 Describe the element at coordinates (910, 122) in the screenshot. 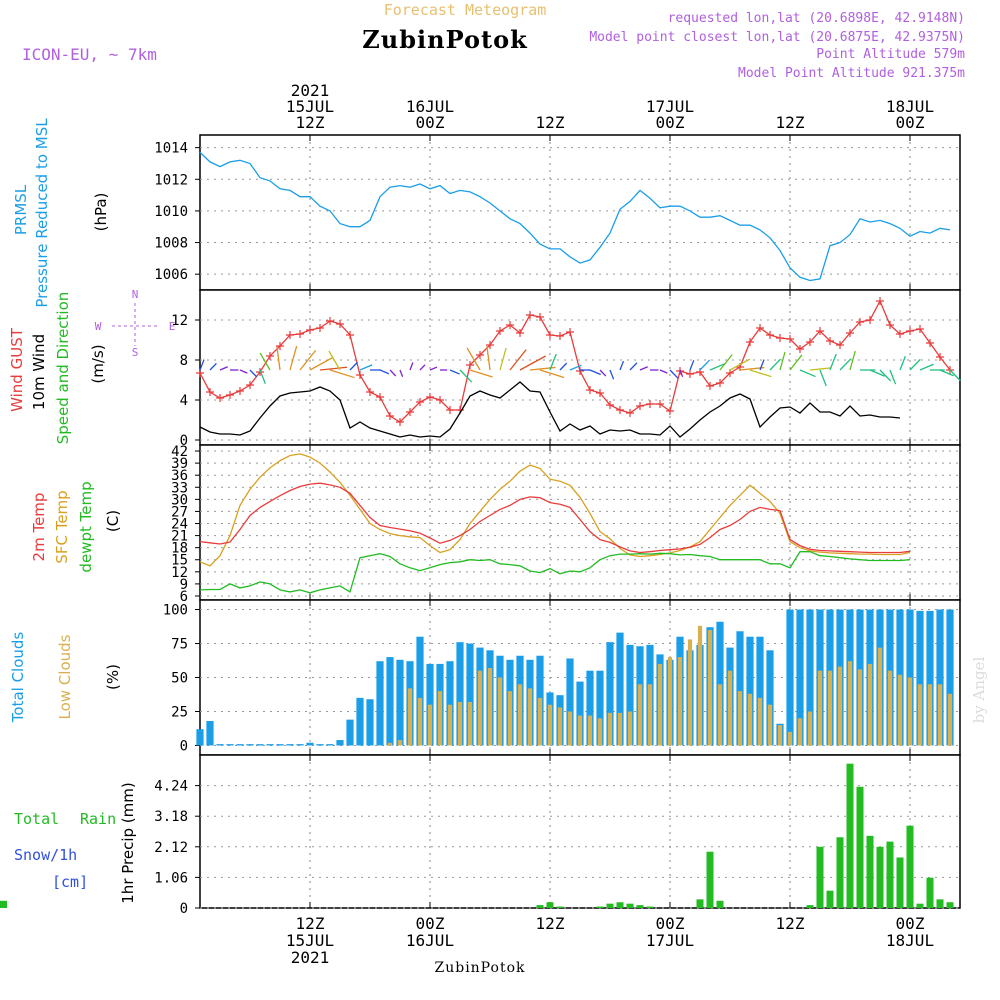

I see `top-time-label: 00Z` at that location.